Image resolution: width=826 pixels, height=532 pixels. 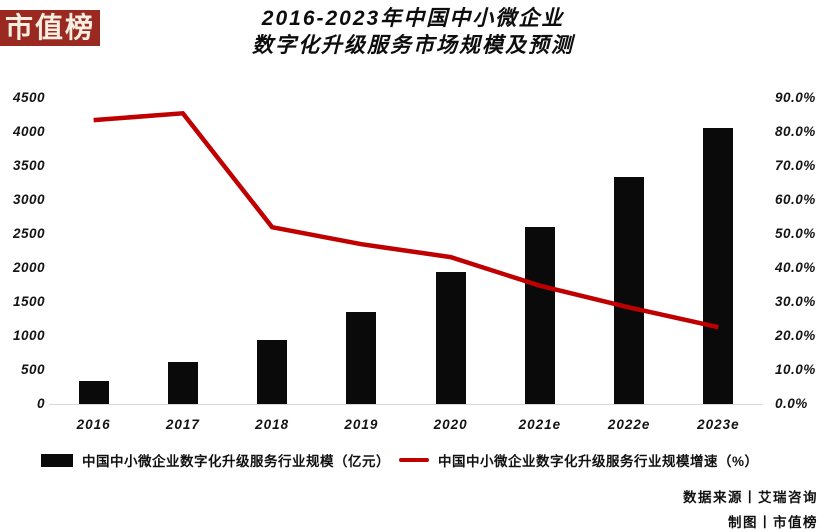 What do you see at coordinates (450, 424) in the screenshot?
I see `x-axis-label-2020: 2020` at bounding box center [450, 424].